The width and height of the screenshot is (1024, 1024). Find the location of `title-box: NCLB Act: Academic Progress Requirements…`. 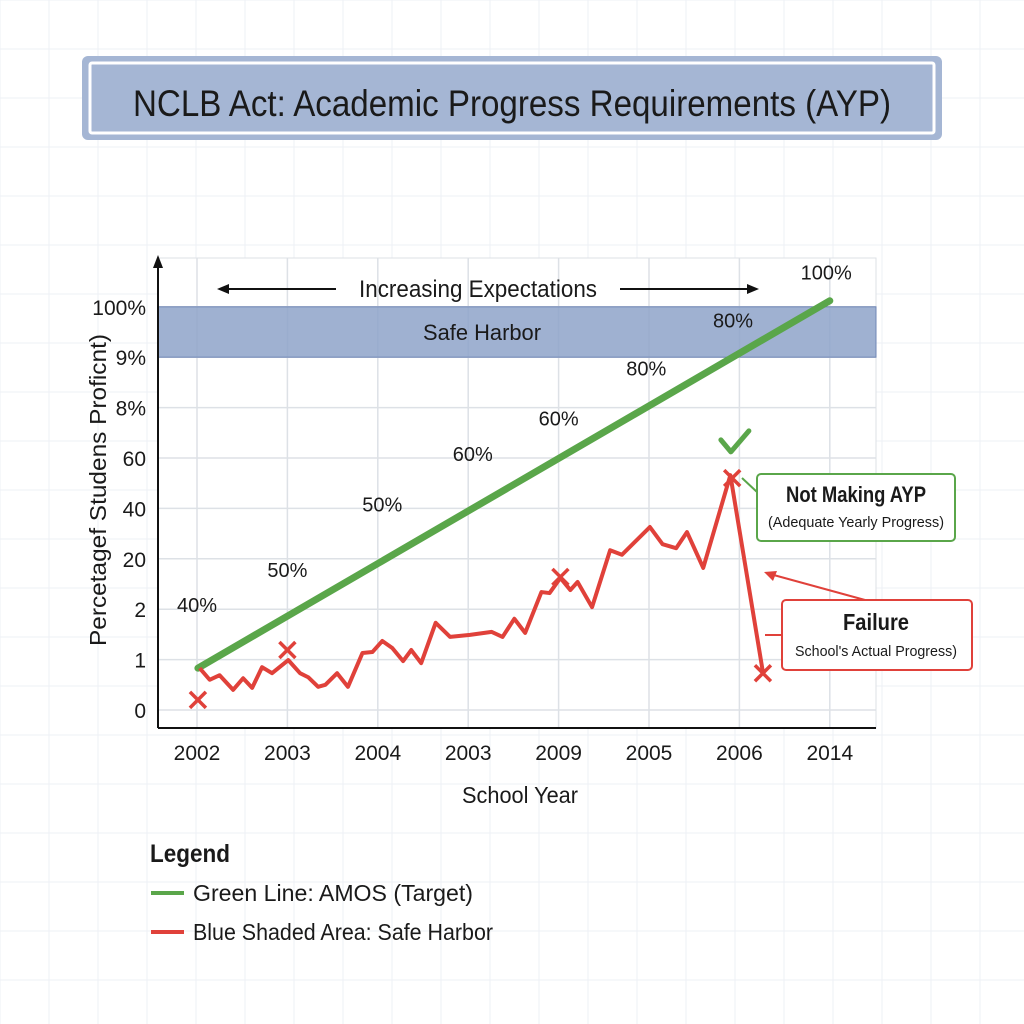

title-box: NCLB Act: Academic Progress Requirements… is located at coordinates (512, 98).